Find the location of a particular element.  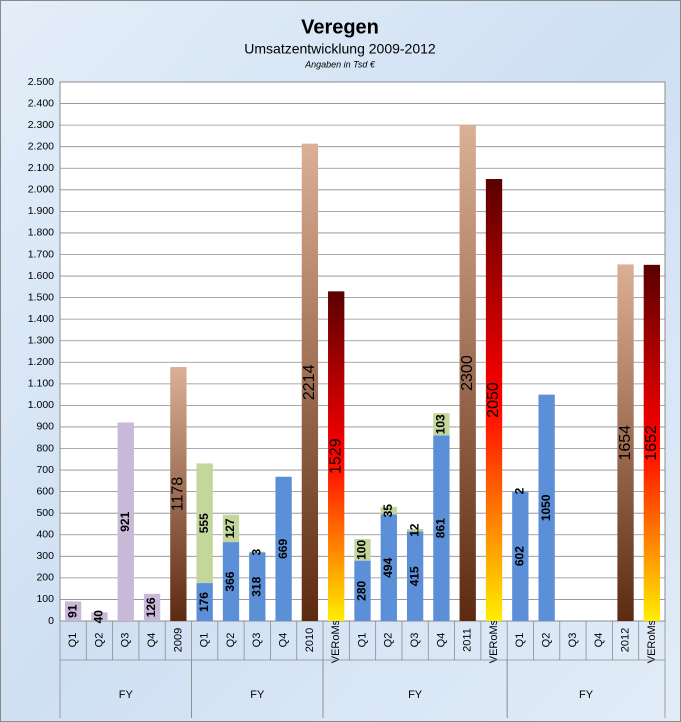

data-label: 2300 is located at coordinates (467, 373).